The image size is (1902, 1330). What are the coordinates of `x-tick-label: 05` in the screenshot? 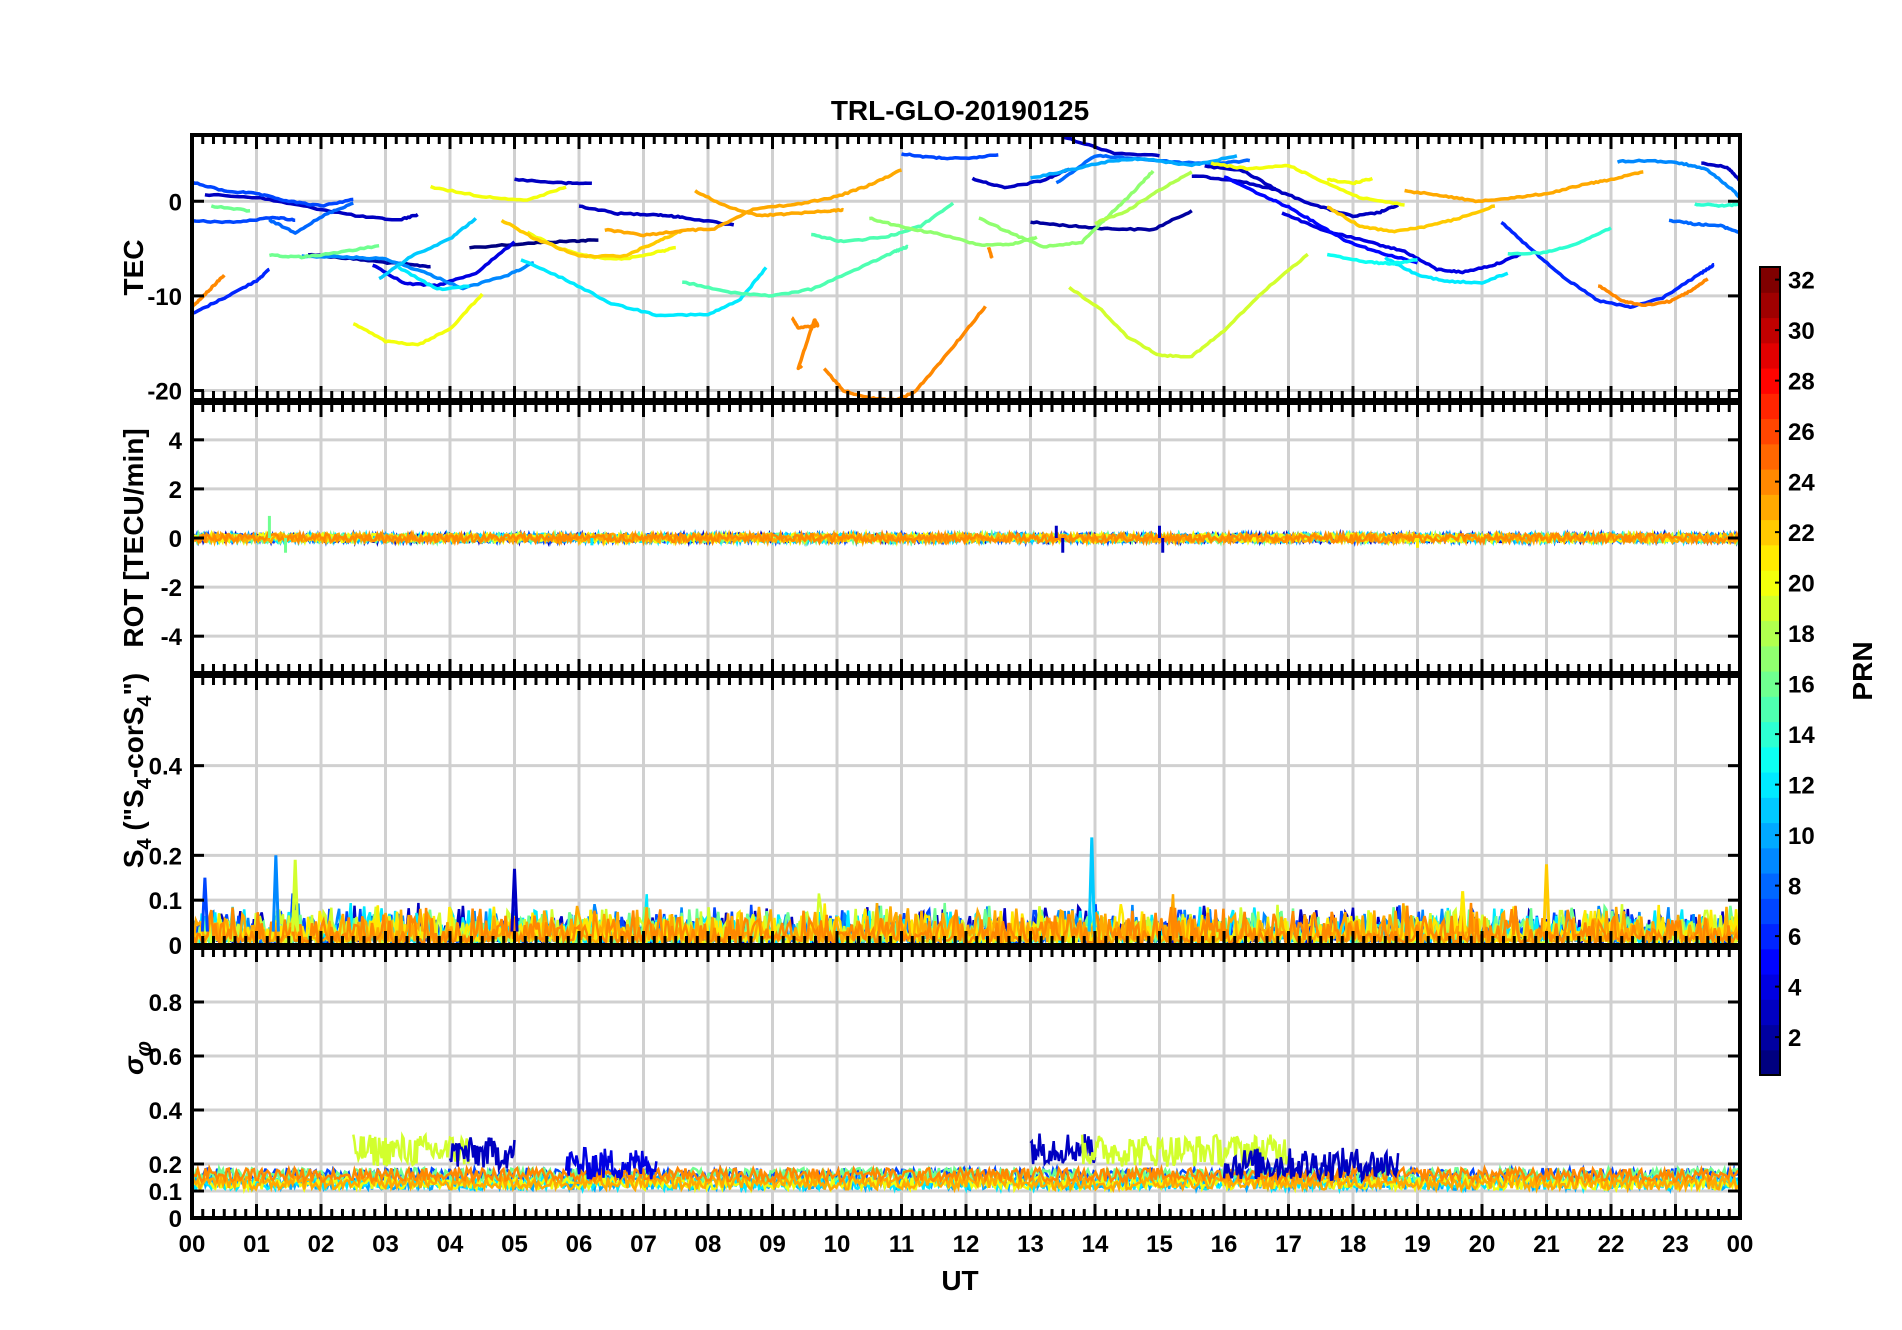 It's located at (514, 1244).